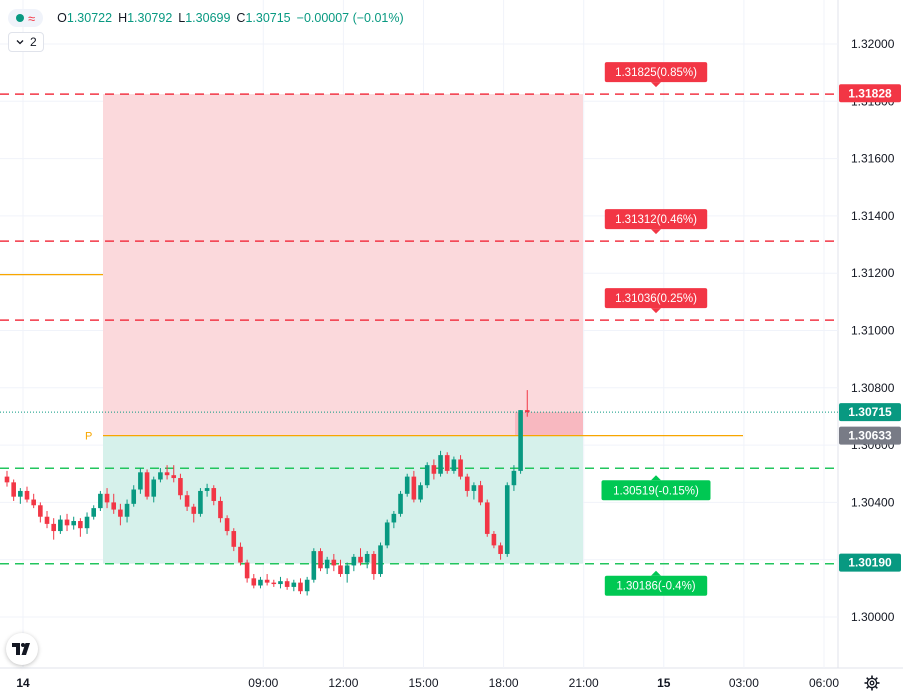 The width and height of the screenshot is (903, 698). What do you see at coordinates (656, 573) in the screenshot?
I see `target-level-line-tag-pointer` at bounding box center [656, 573].